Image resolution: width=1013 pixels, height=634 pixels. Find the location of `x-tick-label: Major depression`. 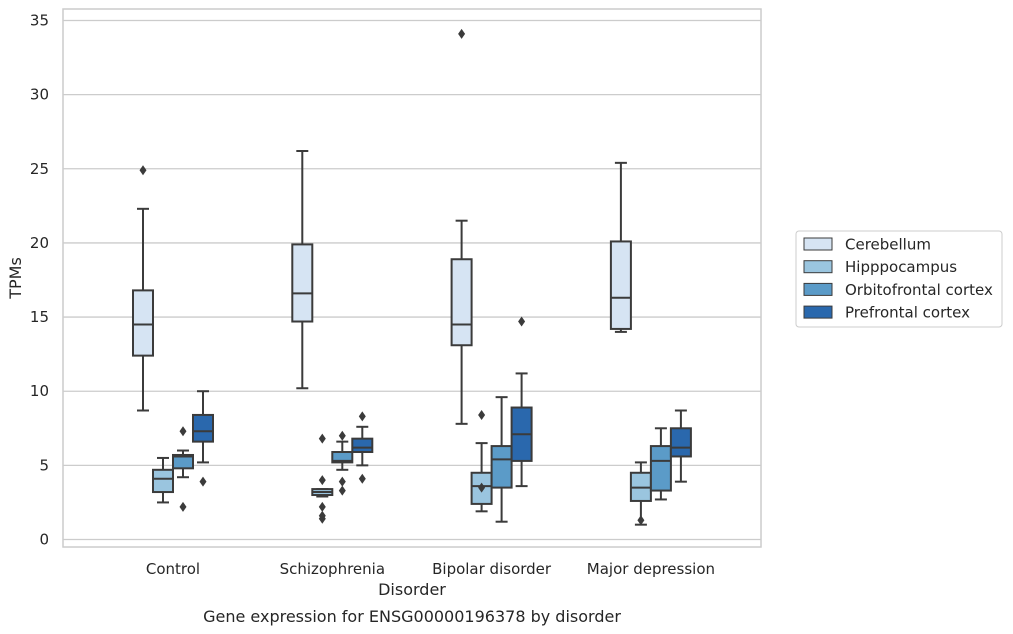

x-tick-label: Major depression is located at coordinates (651, 569).